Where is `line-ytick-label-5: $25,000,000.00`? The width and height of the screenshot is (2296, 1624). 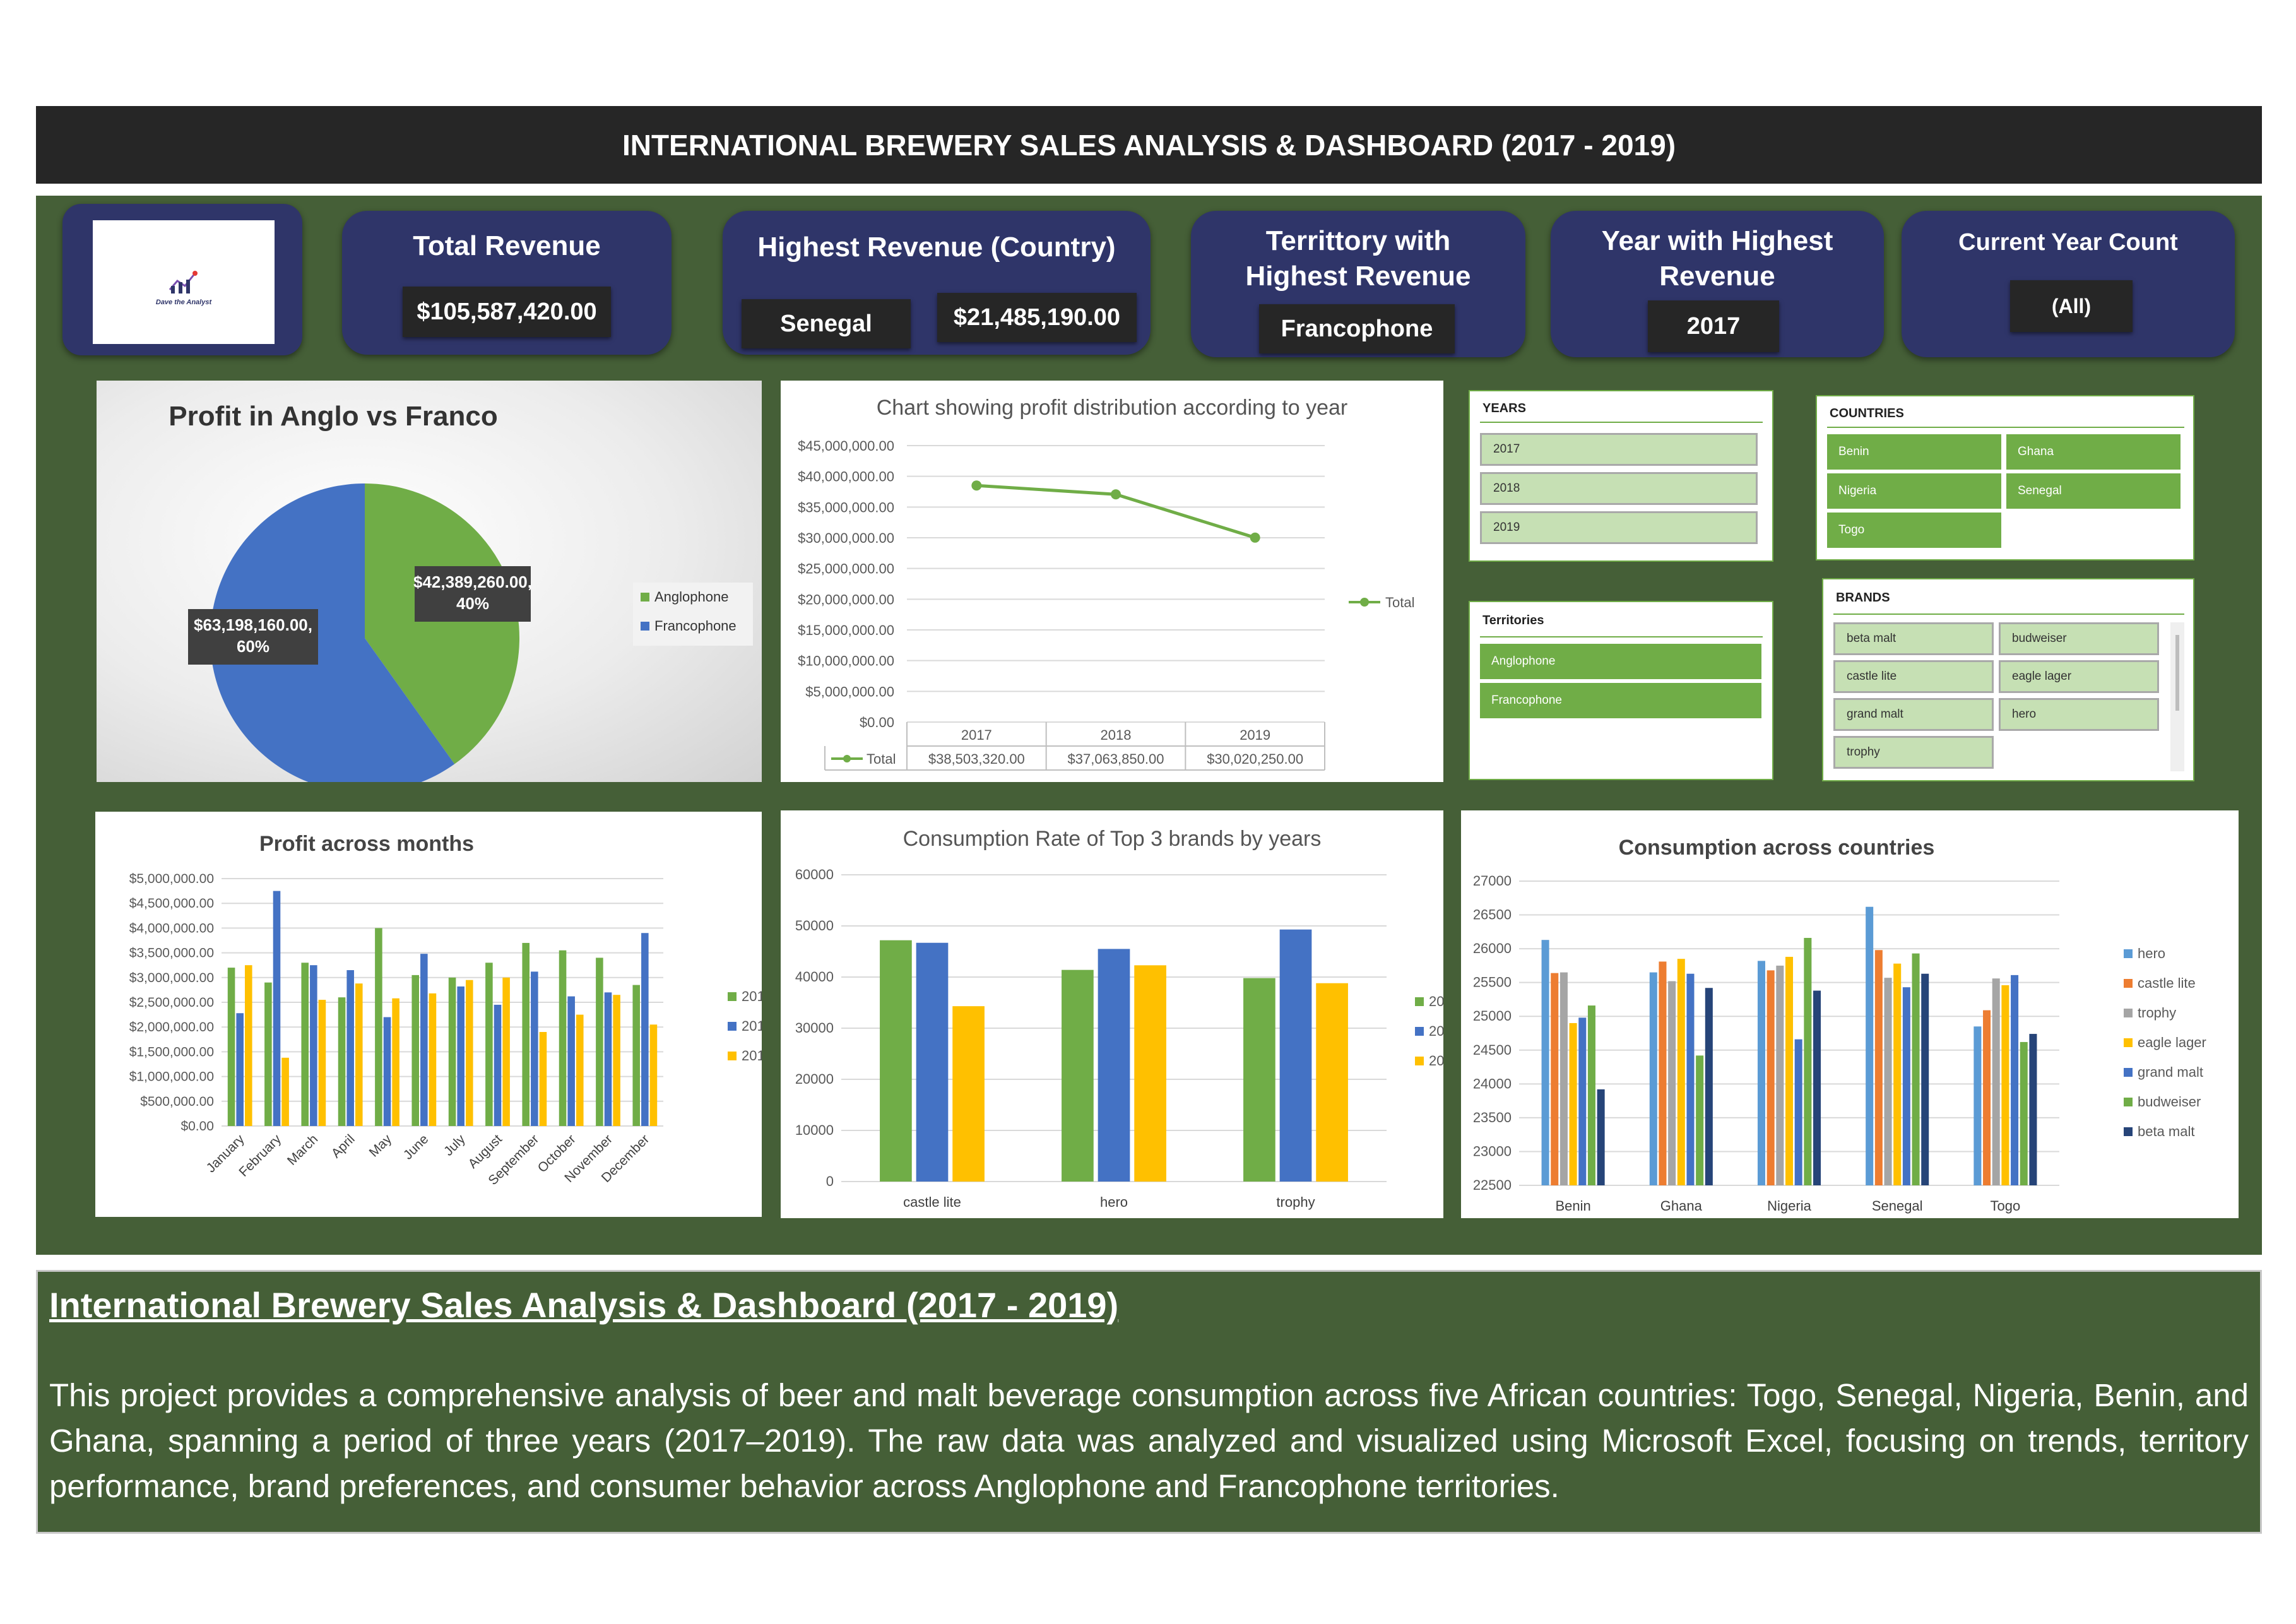 line-ytick-label-5: $25,000,000.00 is located at coordinates (846, 569).